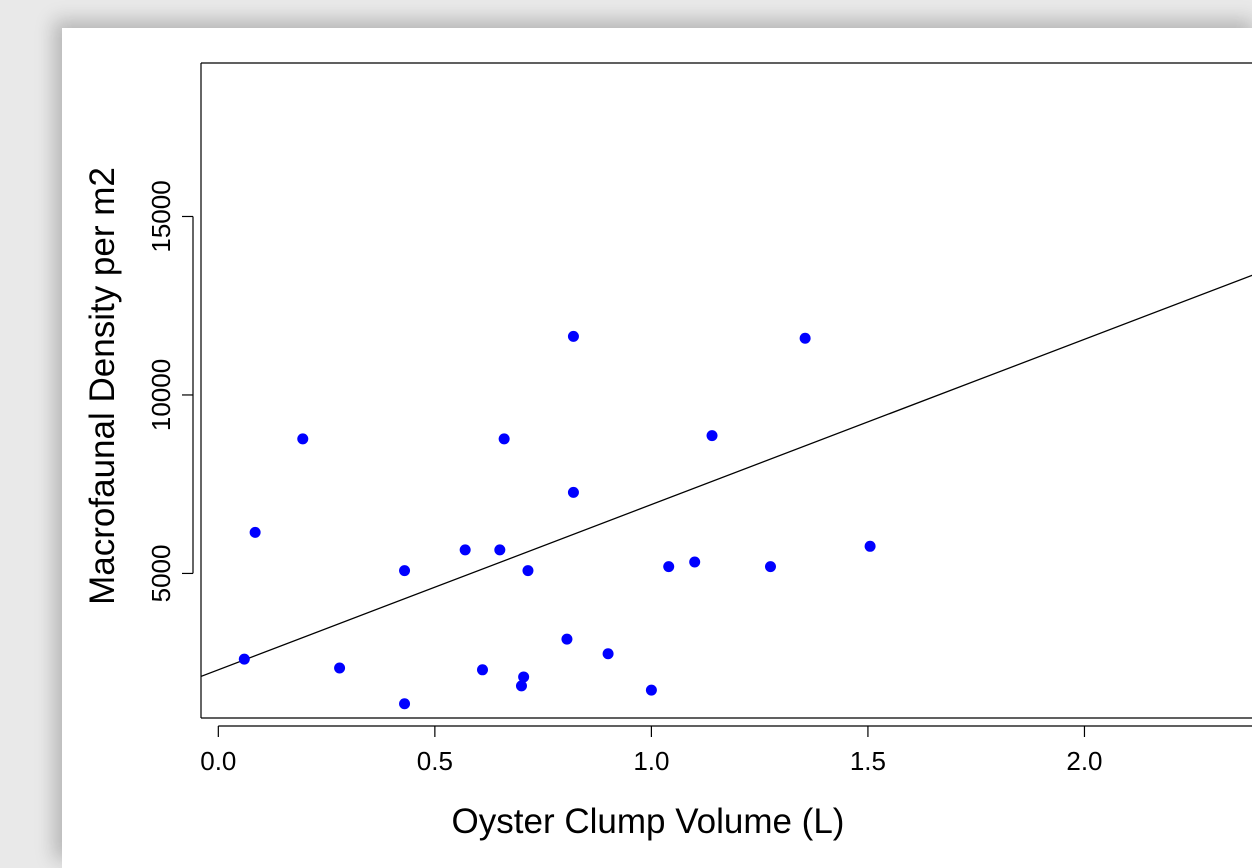 This screenshot has height=868, width=1252. I want to click on x-tick-label: 1.5, so click(868, 761).